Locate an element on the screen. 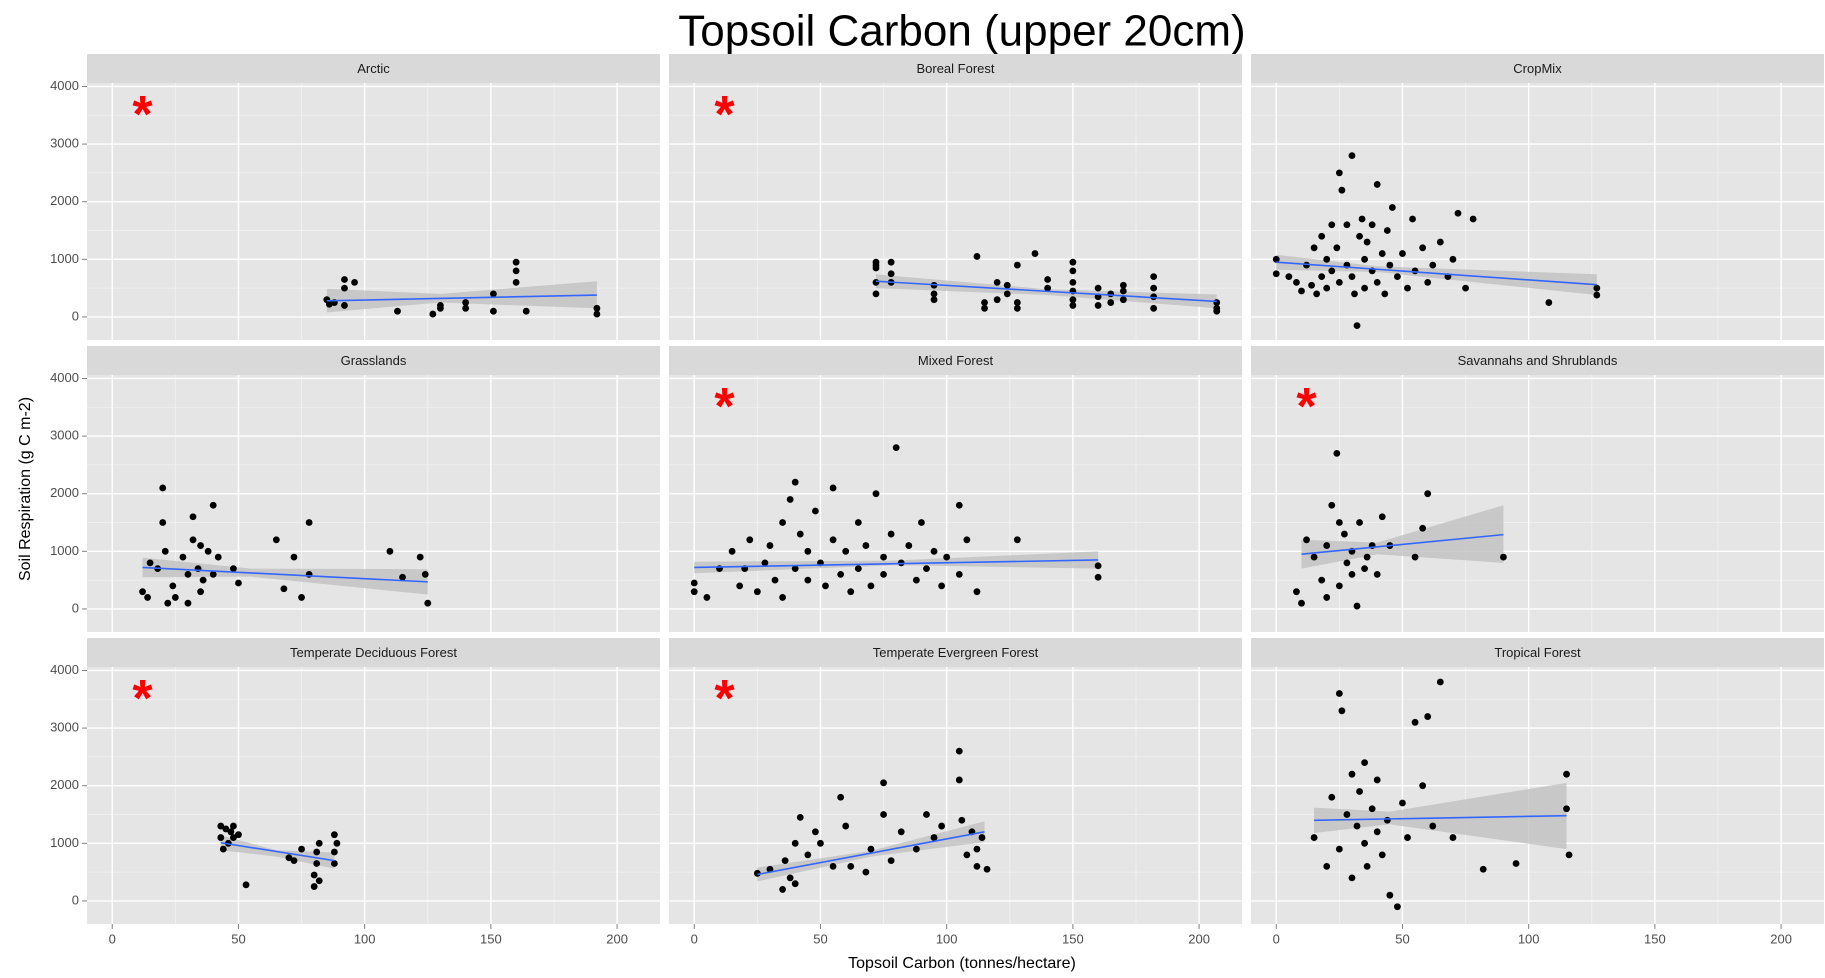 The width and height of the screenshot is (1825, 978). panel: Savannahs and Shrublands * is located at coordinates (1537, 489).